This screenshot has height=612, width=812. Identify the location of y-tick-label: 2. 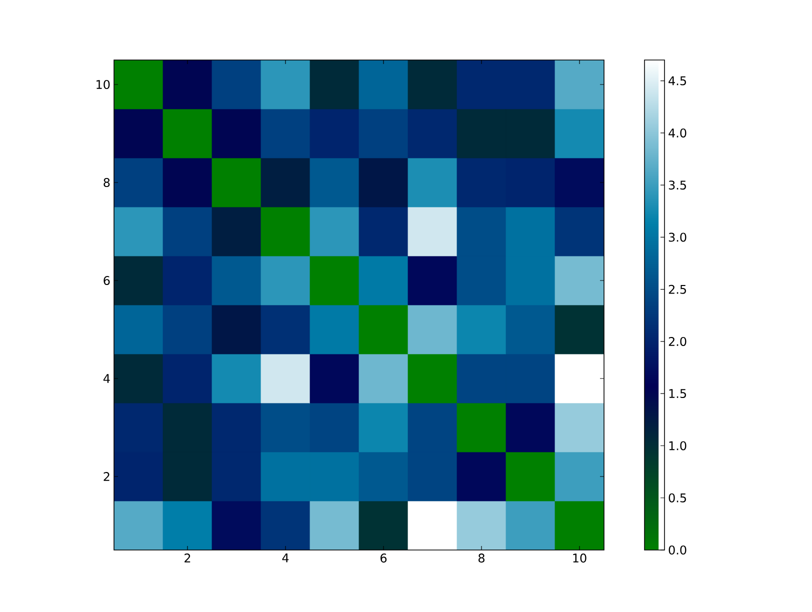
(107, 476).